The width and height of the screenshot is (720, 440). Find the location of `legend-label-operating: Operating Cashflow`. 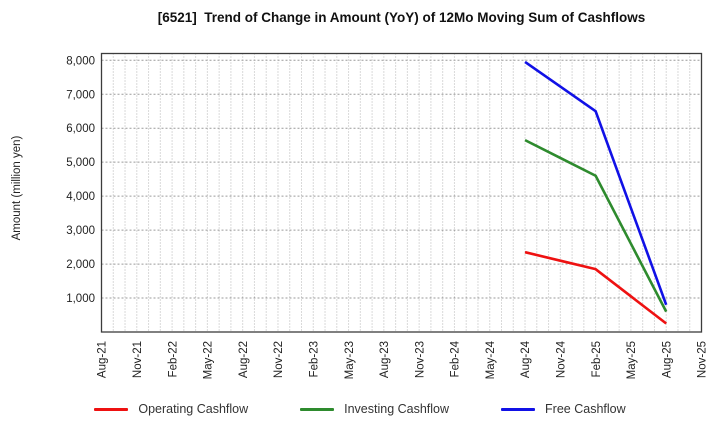

legend-label-operating: Operating Cashflow is located at coordinates (193, 409).